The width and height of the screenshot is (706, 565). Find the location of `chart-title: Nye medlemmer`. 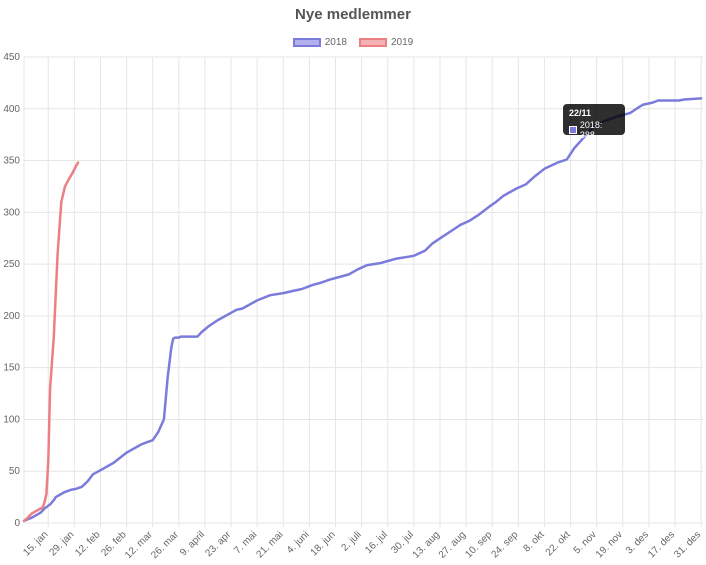

chart-title: Nye medlemmer is located at coordinates (353, 14).